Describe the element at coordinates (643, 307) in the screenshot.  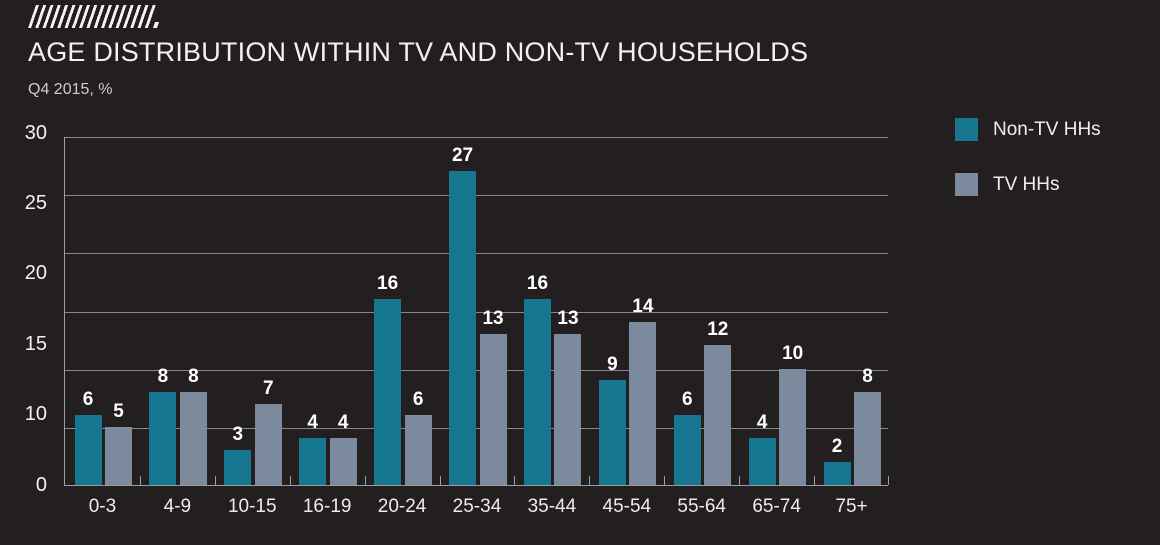
I see `bar-value-label: 14` at that location.